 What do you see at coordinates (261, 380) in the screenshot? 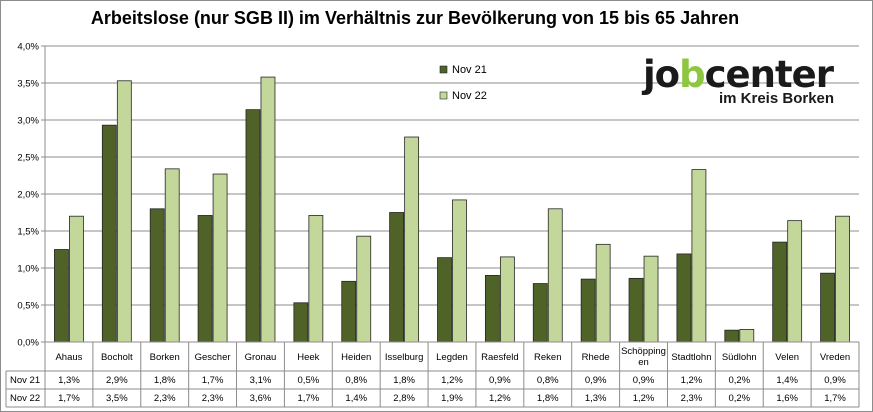
I see `data-label: 3,1%` at bounding box center [261, 380].